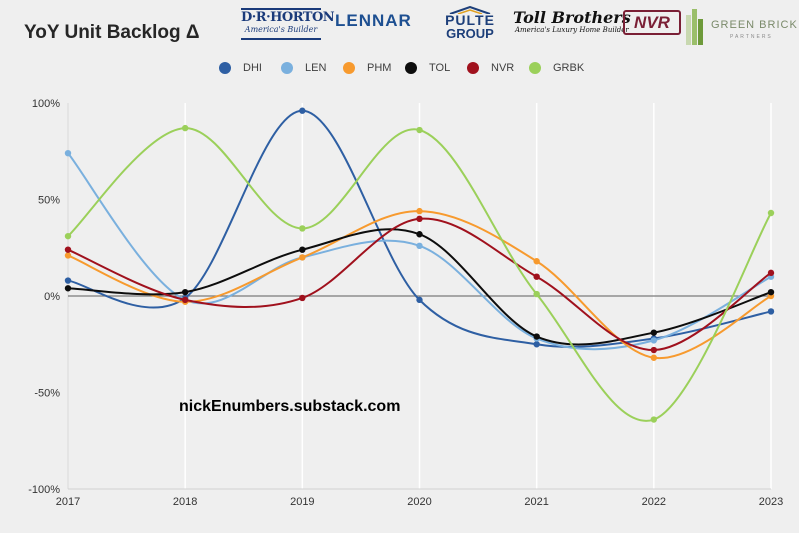 Image resolution: width=799 pixels, height=533 pixels. What do you see at coordinates (240, 68) in the screenshot?
I see `legend-item-dhi: DHI` at bounding box center [240, 68].